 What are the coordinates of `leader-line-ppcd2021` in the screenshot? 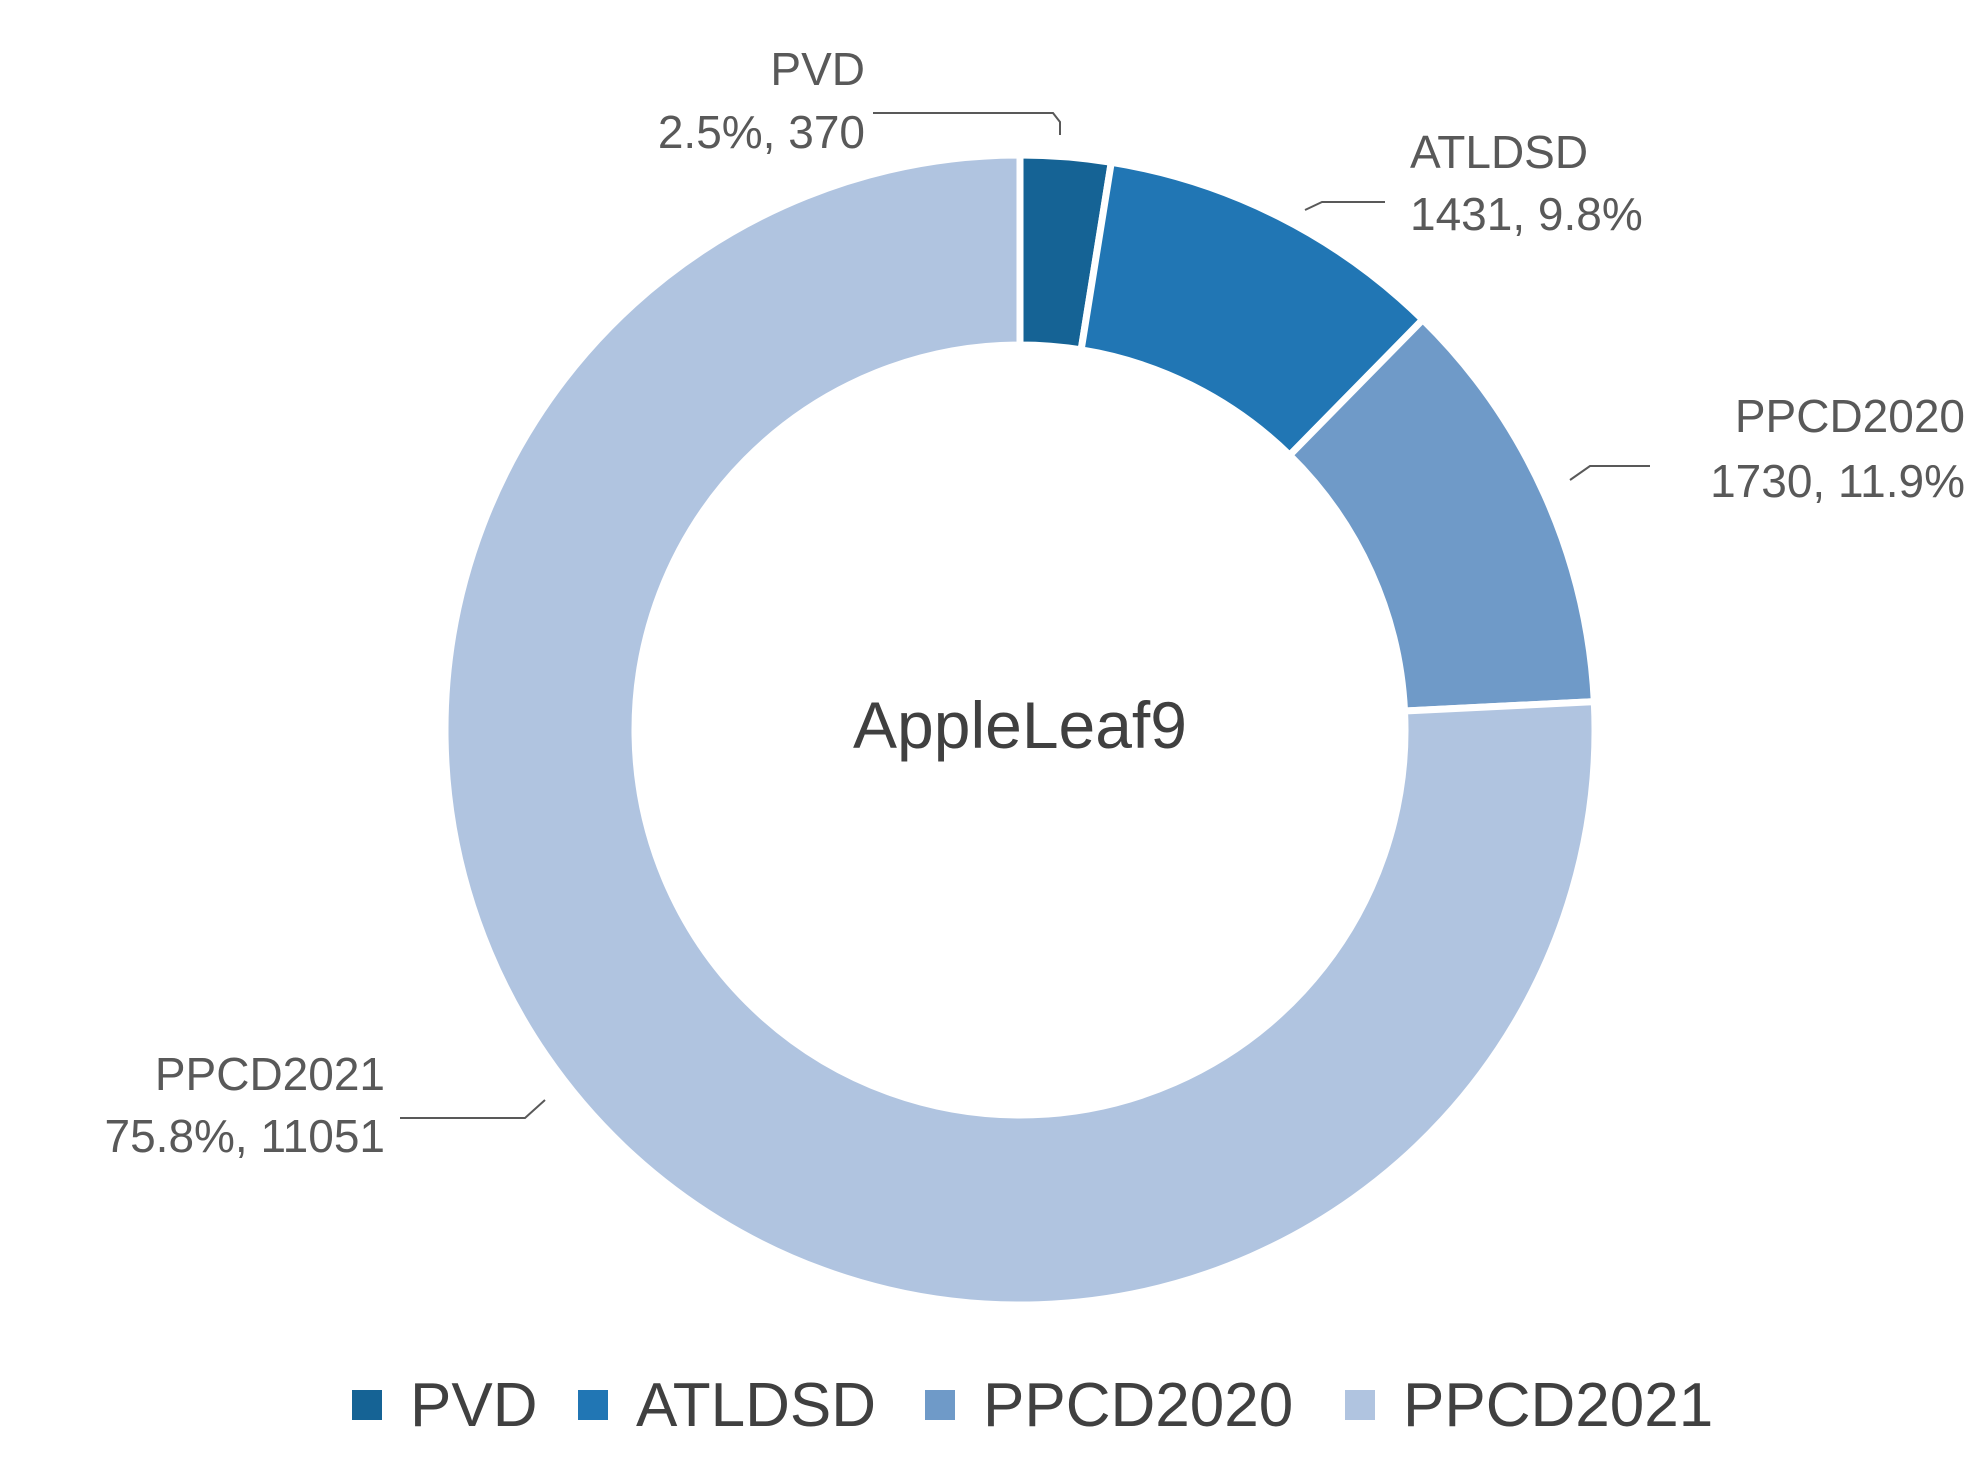 It's located at (473, 1109).